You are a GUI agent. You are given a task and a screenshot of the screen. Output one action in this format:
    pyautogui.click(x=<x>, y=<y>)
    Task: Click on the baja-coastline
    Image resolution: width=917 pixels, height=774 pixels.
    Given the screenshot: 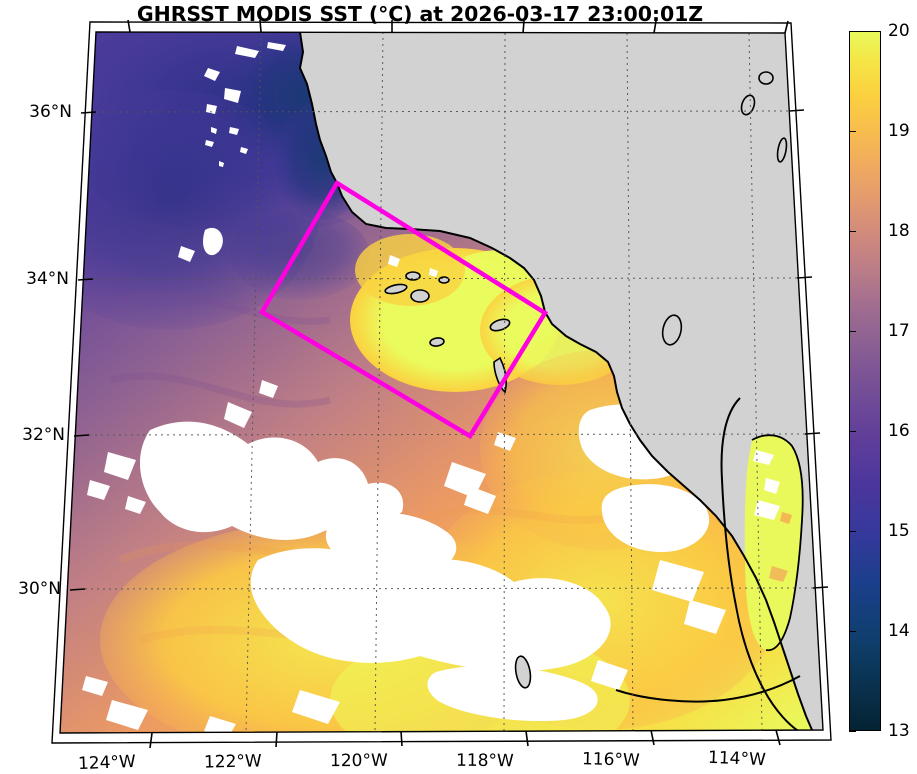 What is the action you would take?
    pyautogui.click(x=760, y=565)
    